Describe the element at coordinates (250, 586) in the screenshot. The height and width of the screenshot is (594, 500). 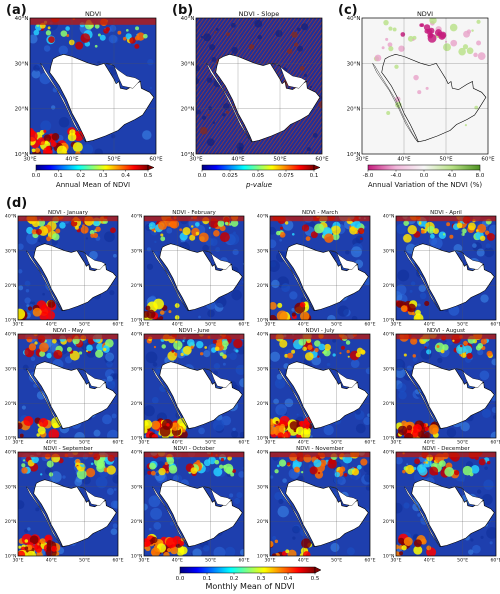
I see `colorbar-label-d: Monthly Mean of NDVI` at that location.